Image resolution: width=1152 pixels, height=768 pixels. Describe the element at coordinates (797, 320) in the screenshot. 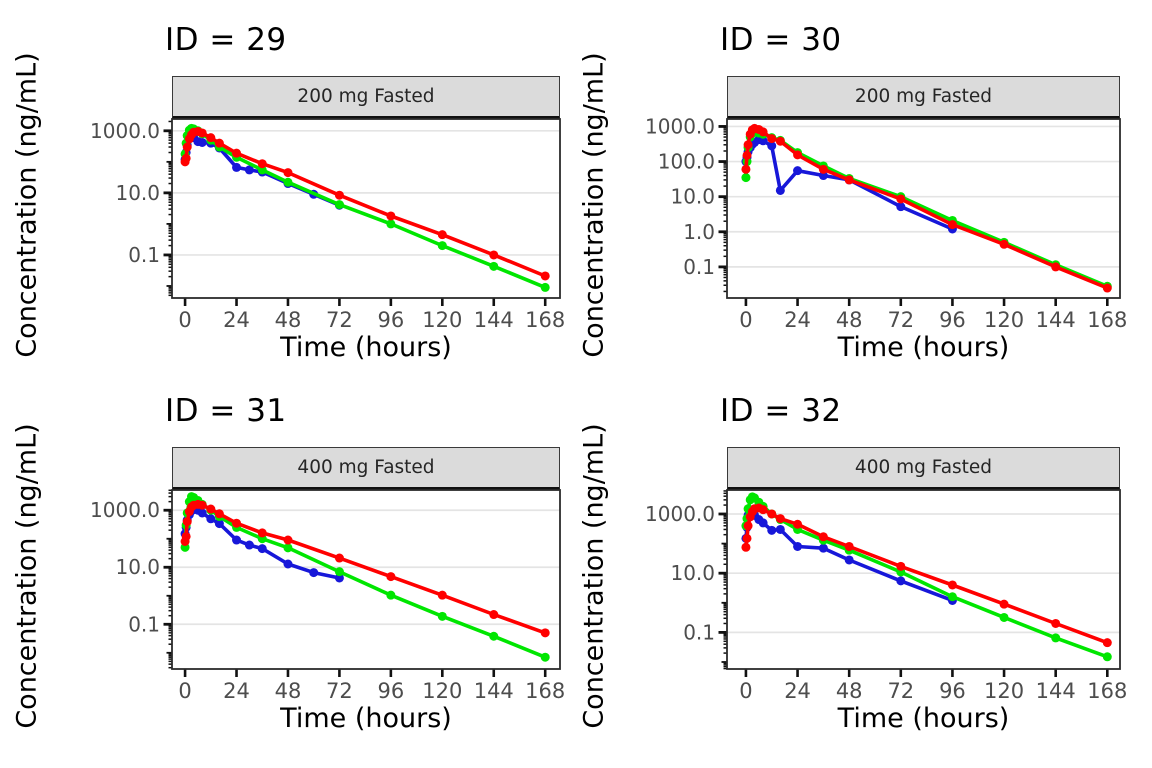

I see `x-tick-label: 24` at that location.